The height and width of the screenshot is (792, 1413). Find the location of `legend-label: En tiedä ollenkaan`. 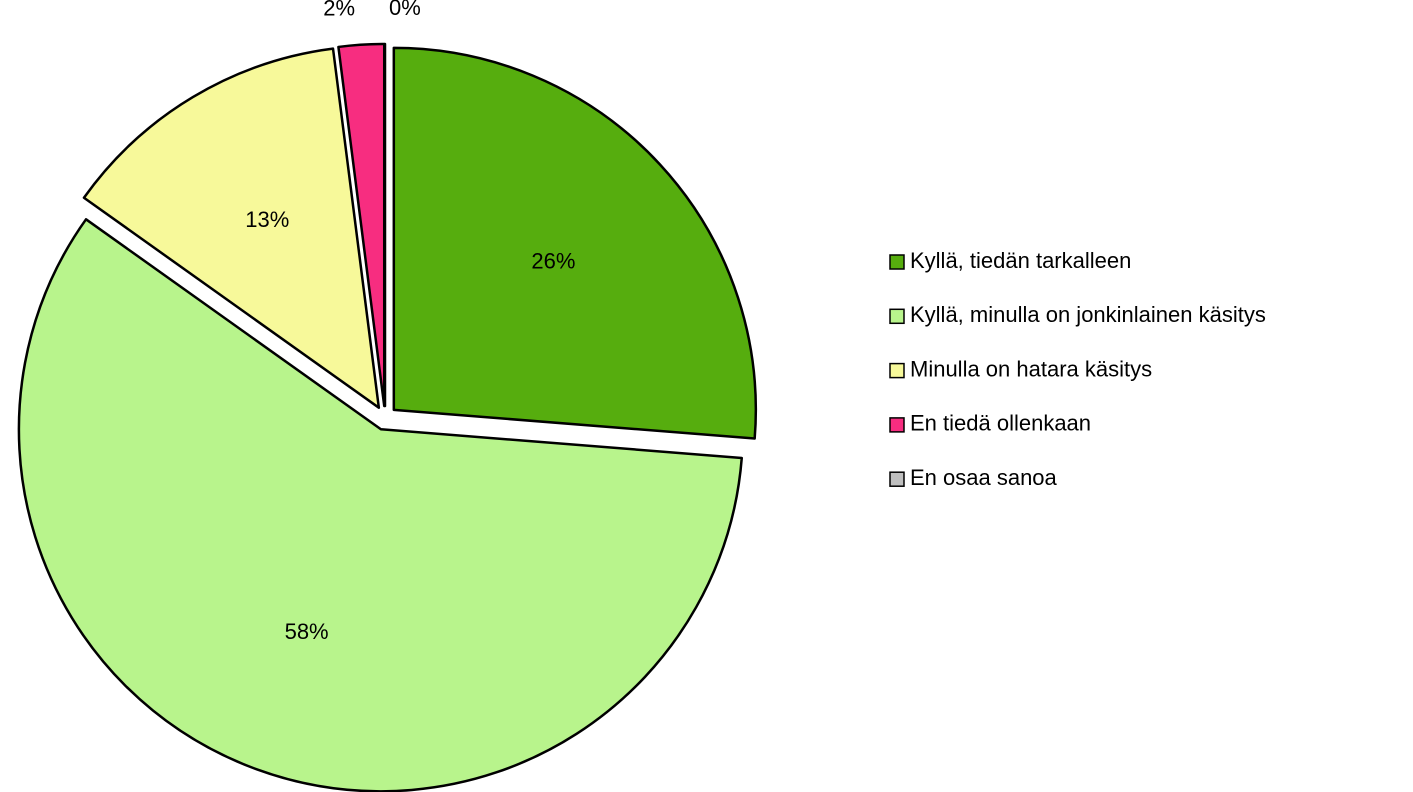

legend-label: En tiedä ollenkaan is located at coordinates (1000, 423).